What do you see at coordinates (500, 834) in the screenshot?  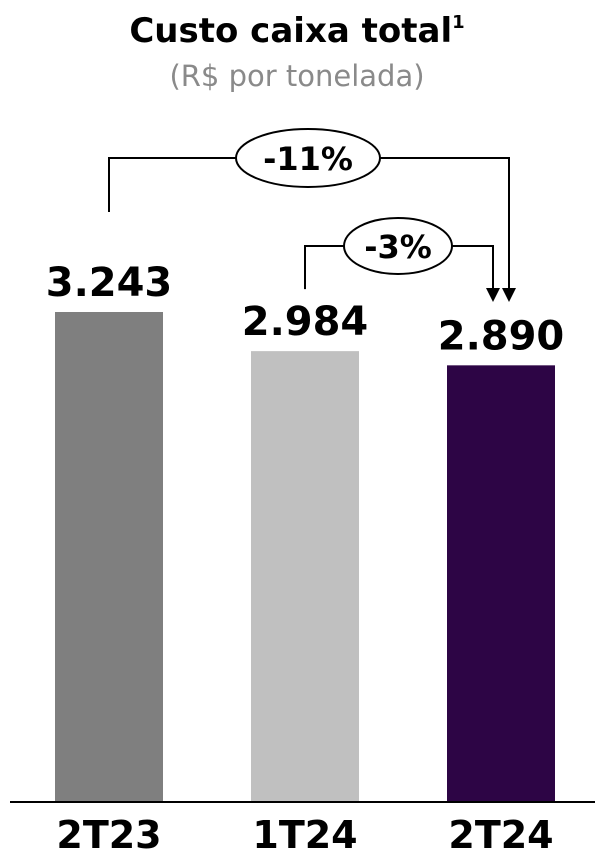 I see `category-label-2t24: 2T24` at bounding box center [500, 834].